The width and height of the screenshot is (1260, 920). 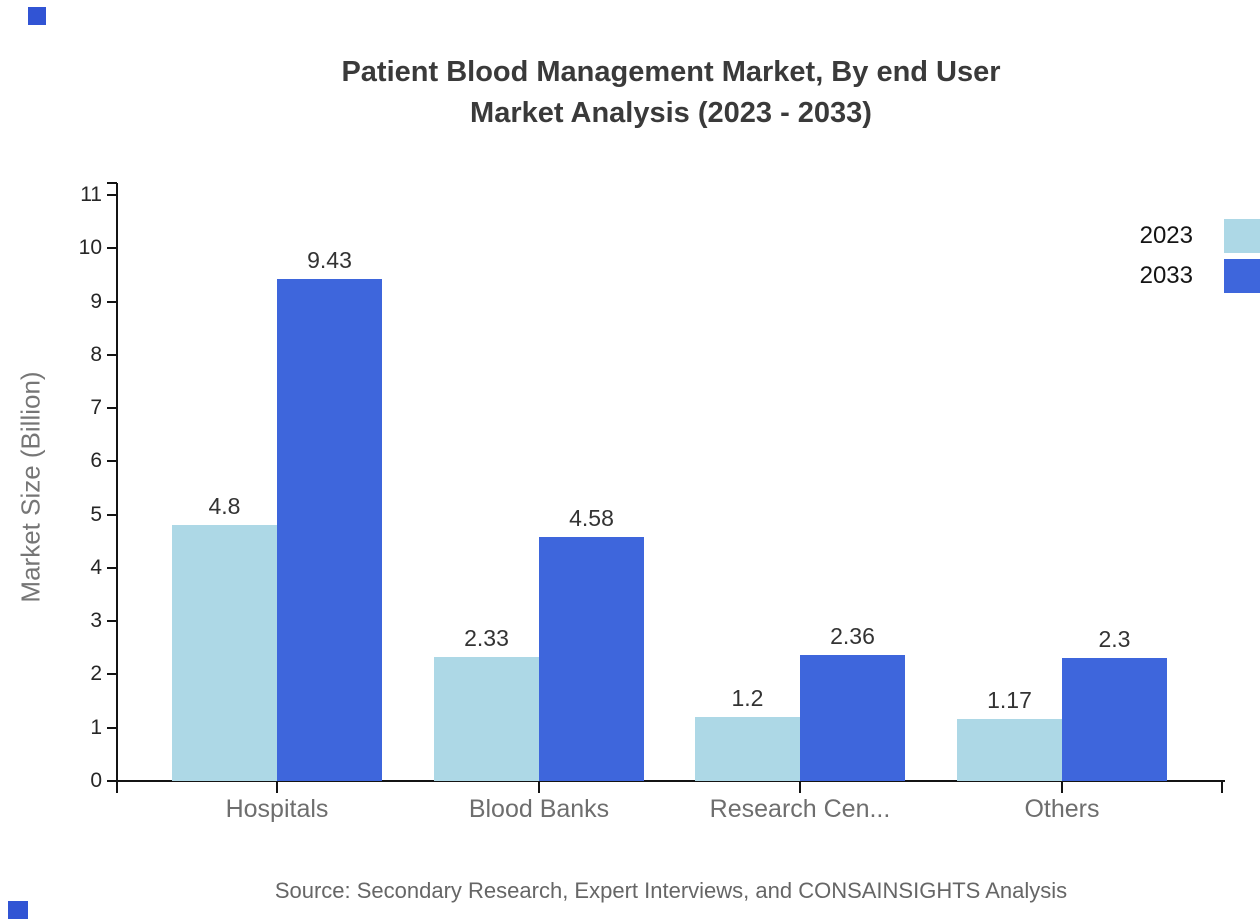 What do you see at coordinates (96, 621) in the screenshot?
I see `y-tick-label-3: 3` at bounding box center [96, 621].